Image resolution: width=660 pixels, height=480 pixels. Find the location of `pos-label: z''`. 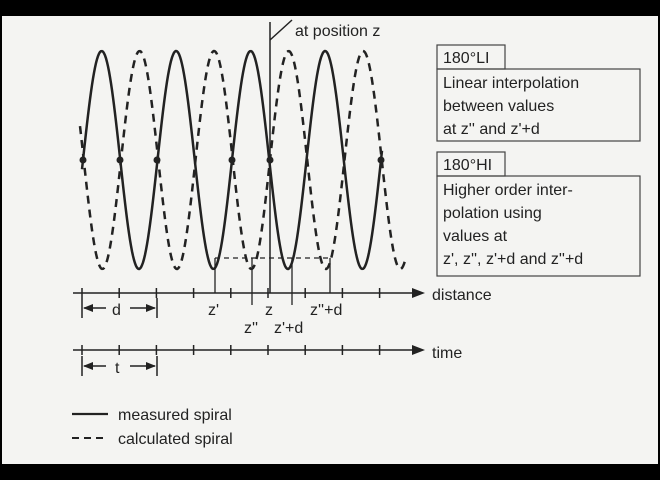

pos-label: z'' is located at coordinates (251, 328).